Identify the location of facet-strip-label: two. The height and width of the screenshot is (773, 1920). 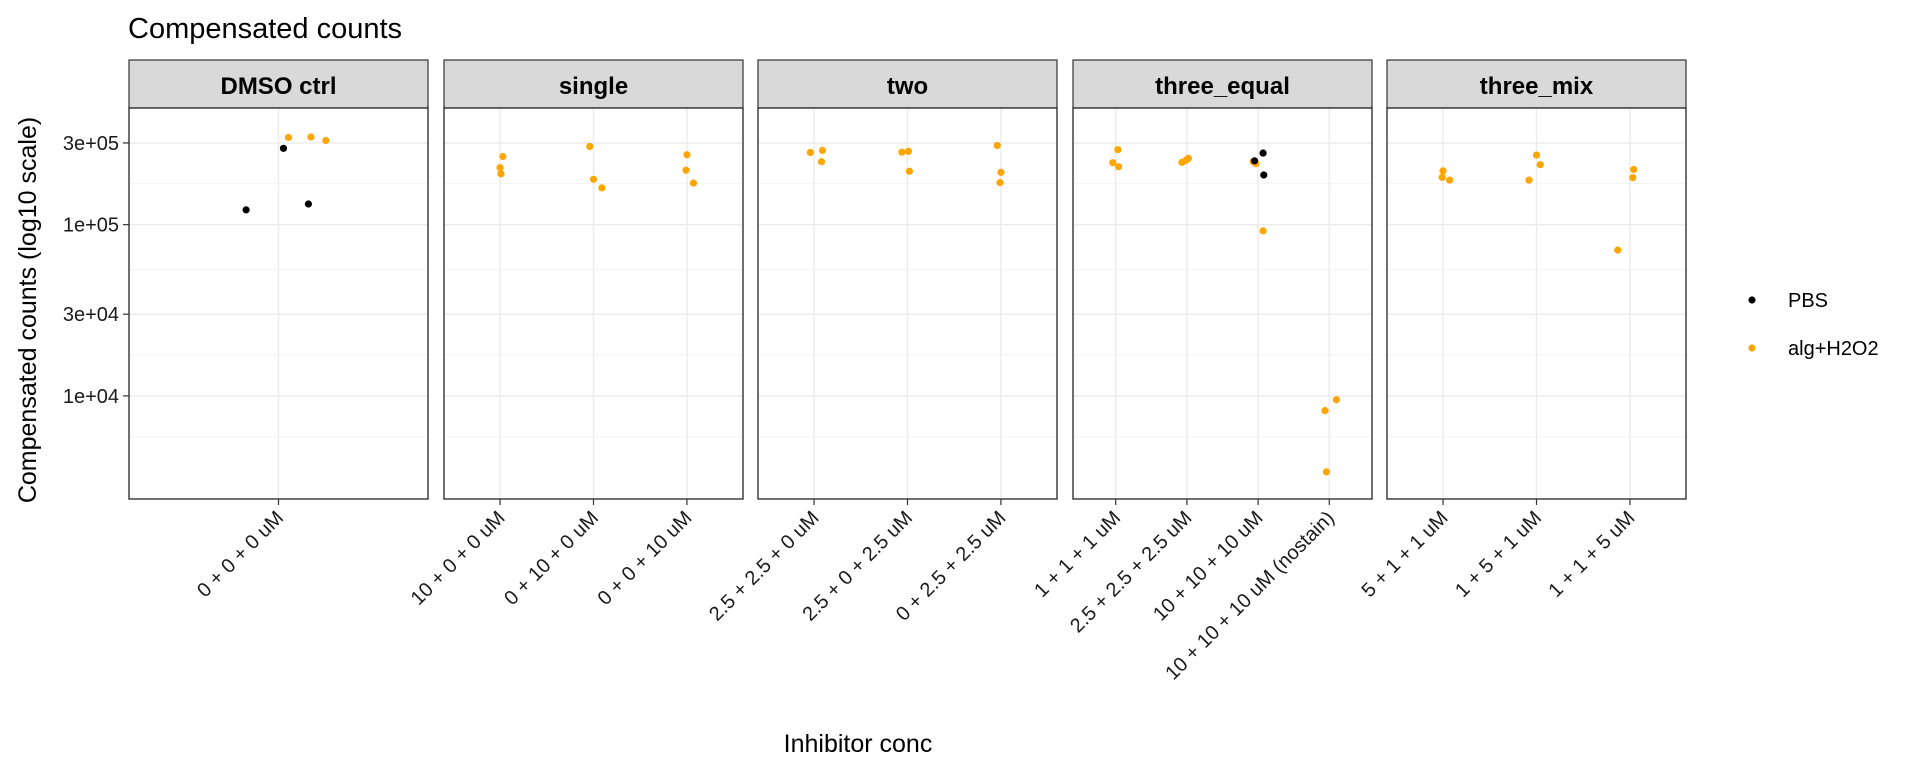
(907, 86).